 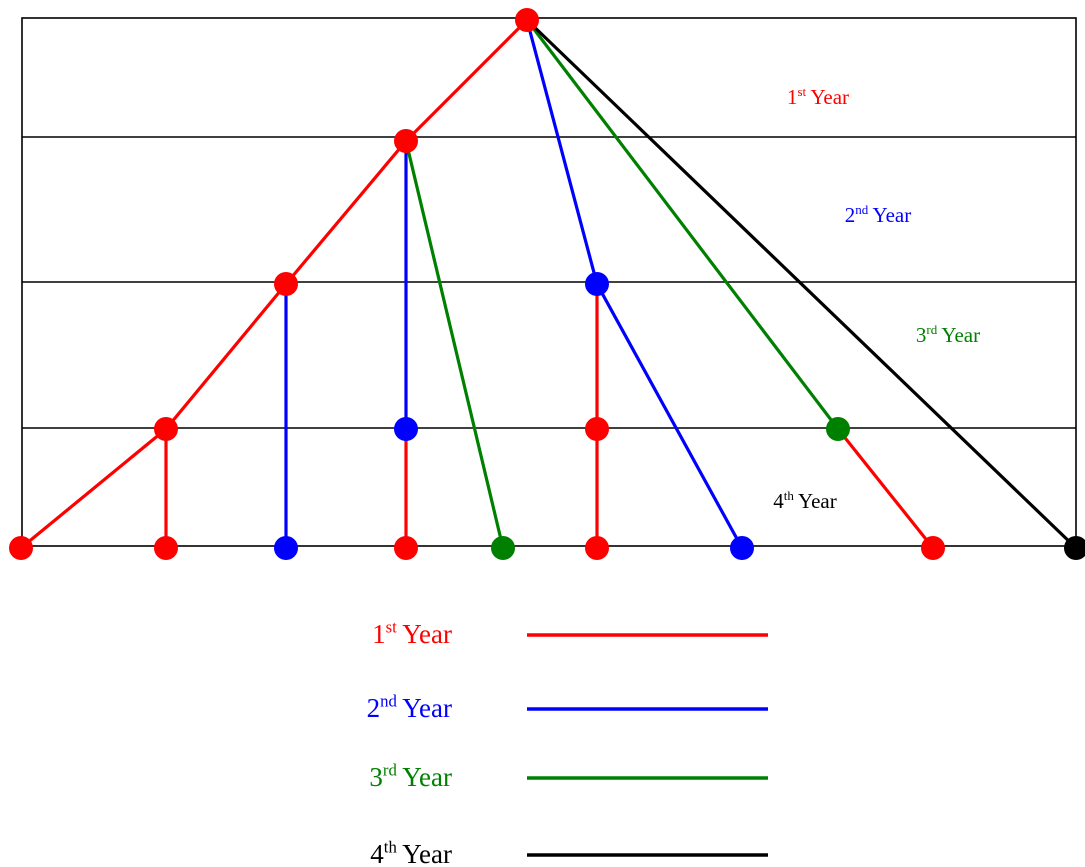 I want to click on row-label-1: 1st Year, so click(x=818, y=96).